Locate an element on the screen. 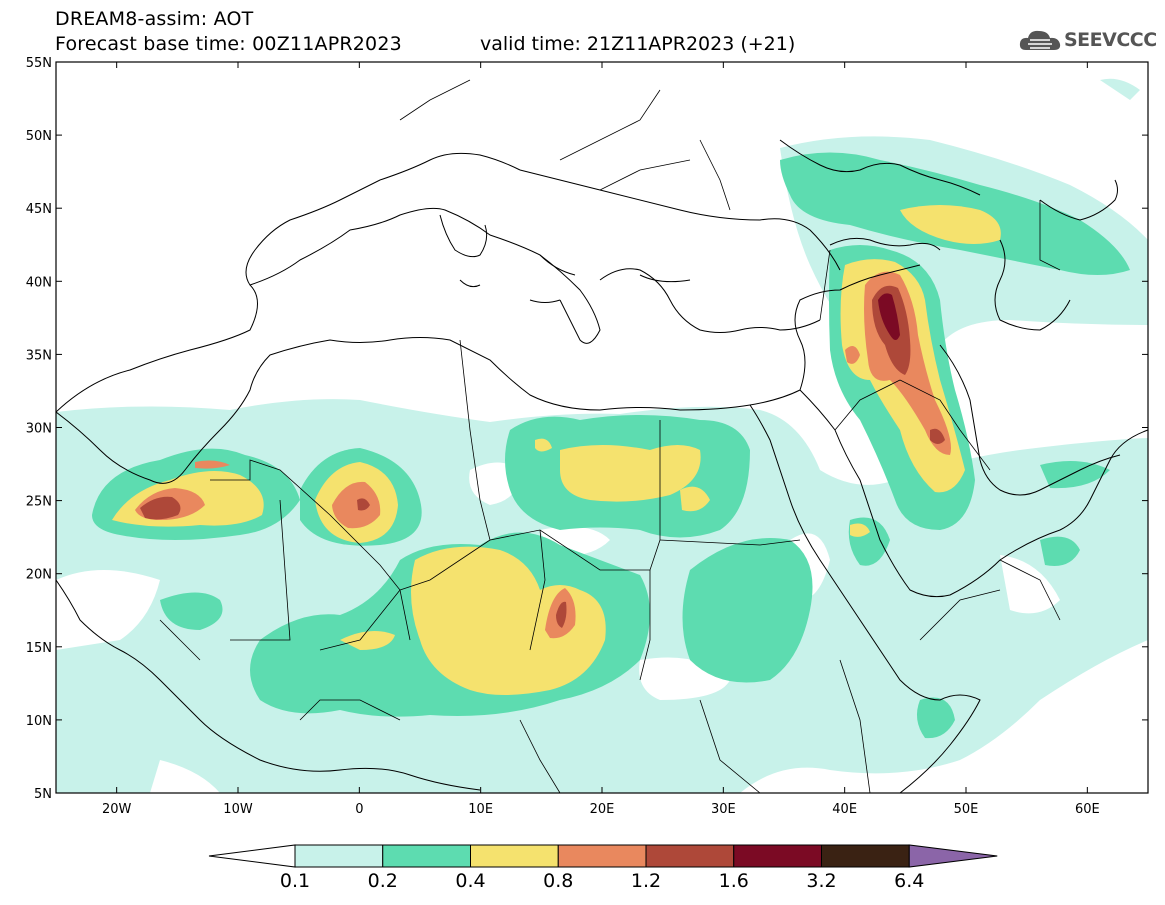 This screenshot has width=1165, height=905. colorbar: 0.1 0.2 0.4 0.8 1.2 1.6 3.2 6.4 is located at coordinates (603, 868).